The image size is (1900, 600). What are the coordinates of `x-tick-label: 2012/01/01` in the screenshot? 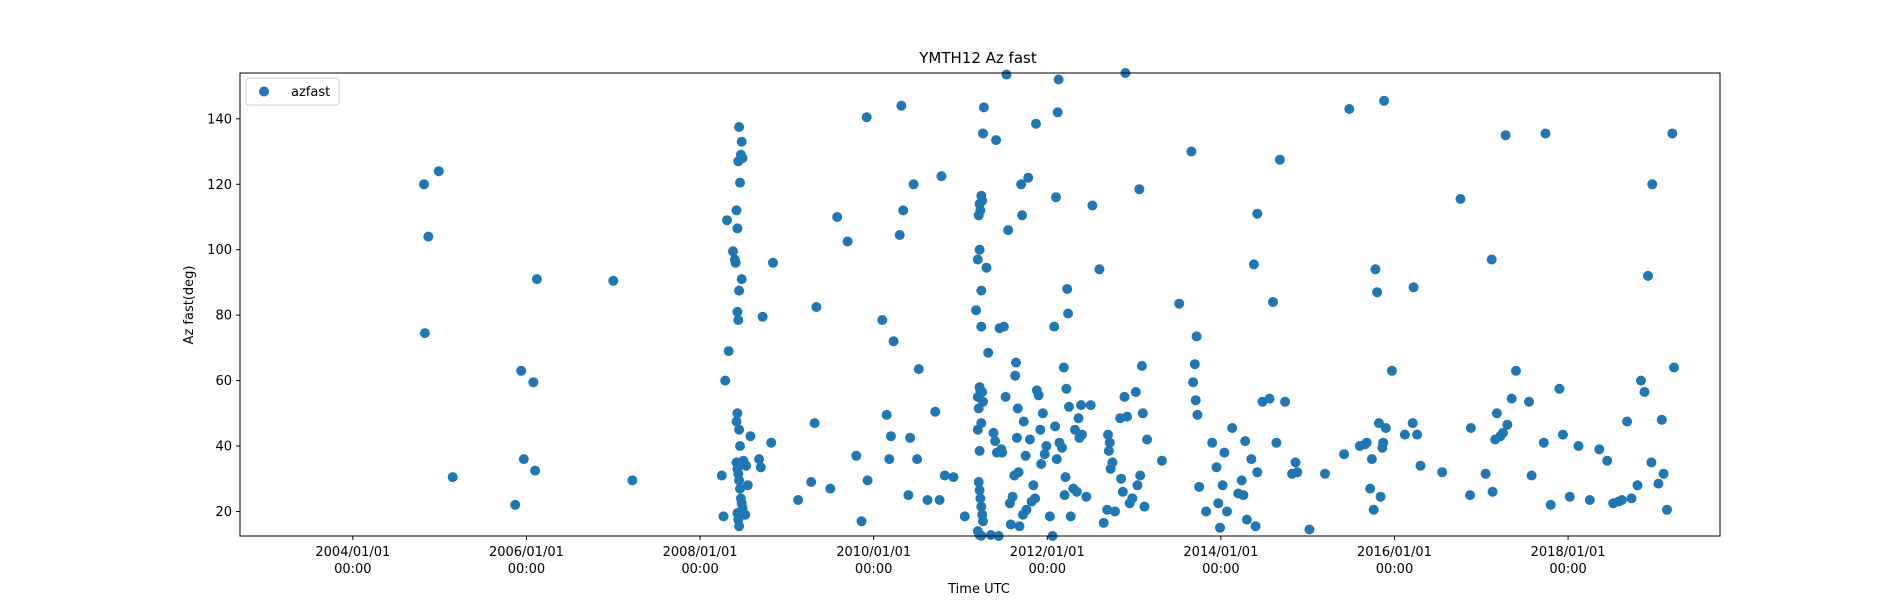 It's located at (1047, 552).